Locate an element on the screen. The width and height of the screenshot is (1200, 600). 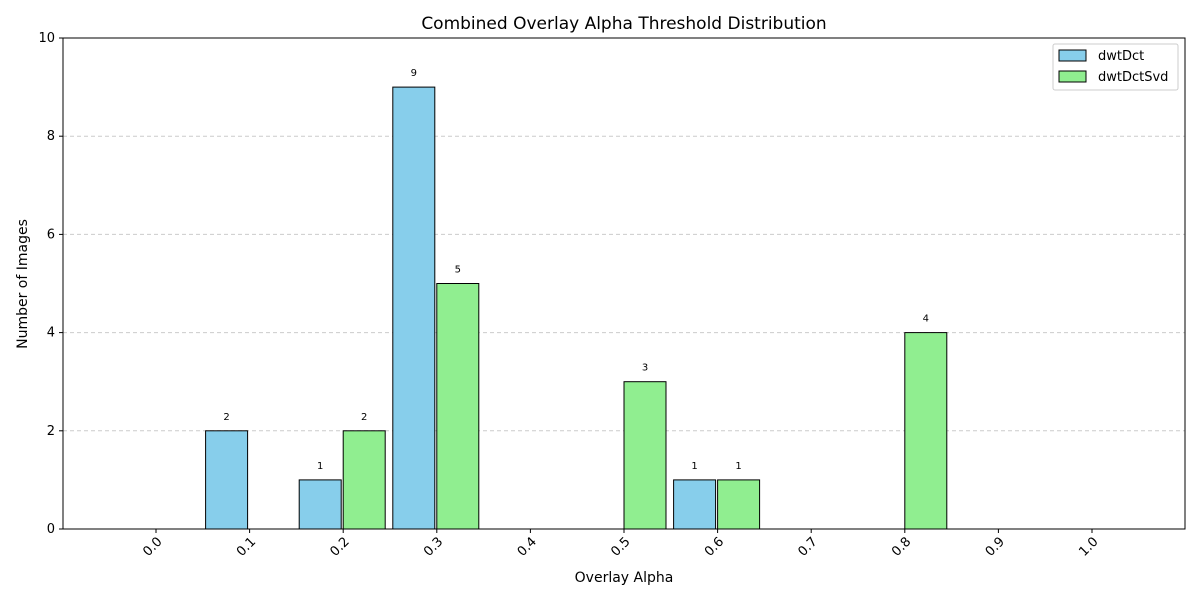
y-axis: 0 2 4 6 8 10 is located at coordinates (50, 284).